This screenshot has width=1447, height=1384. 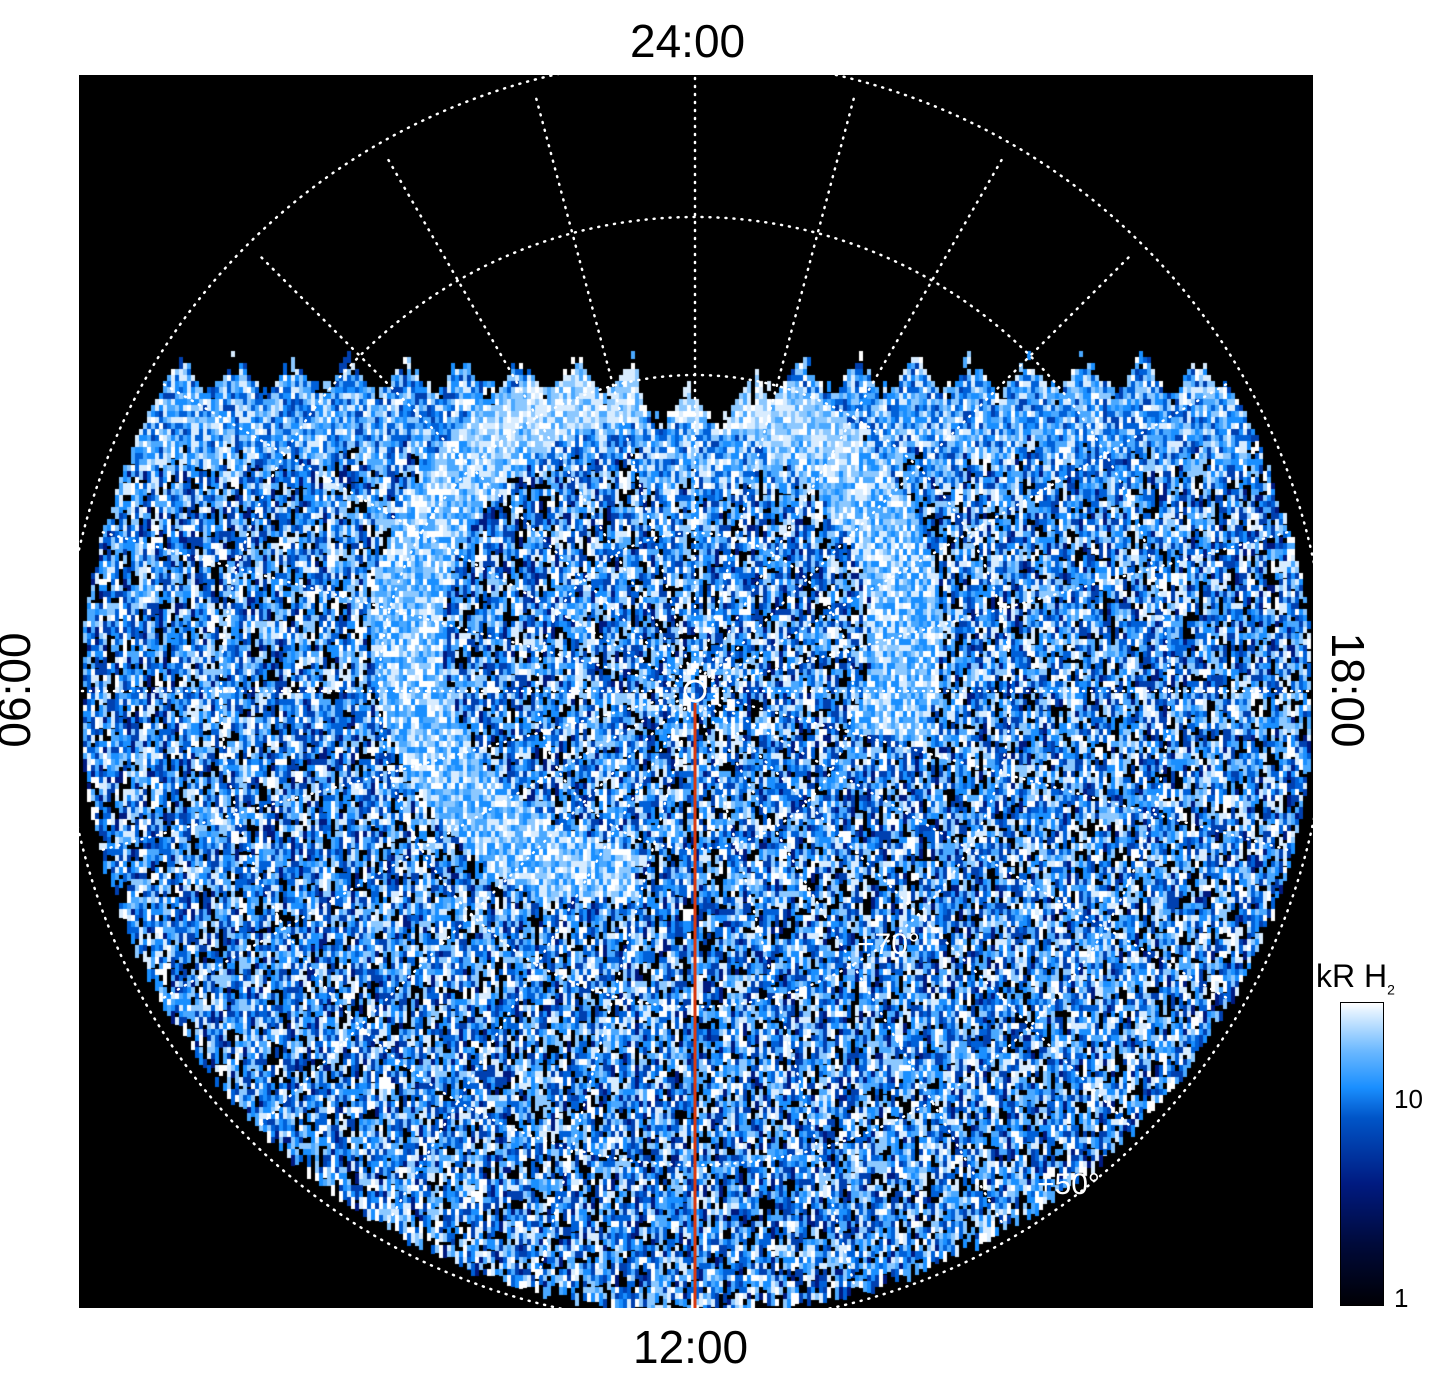 I want to click on colorbar-title-text: kR H, so click(x=1352, y=976).